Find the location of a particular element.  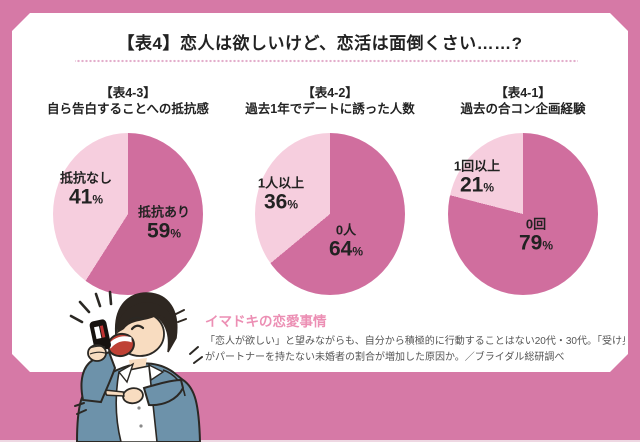

hand-motion-marks-icon is located at coordinates (80, 408).